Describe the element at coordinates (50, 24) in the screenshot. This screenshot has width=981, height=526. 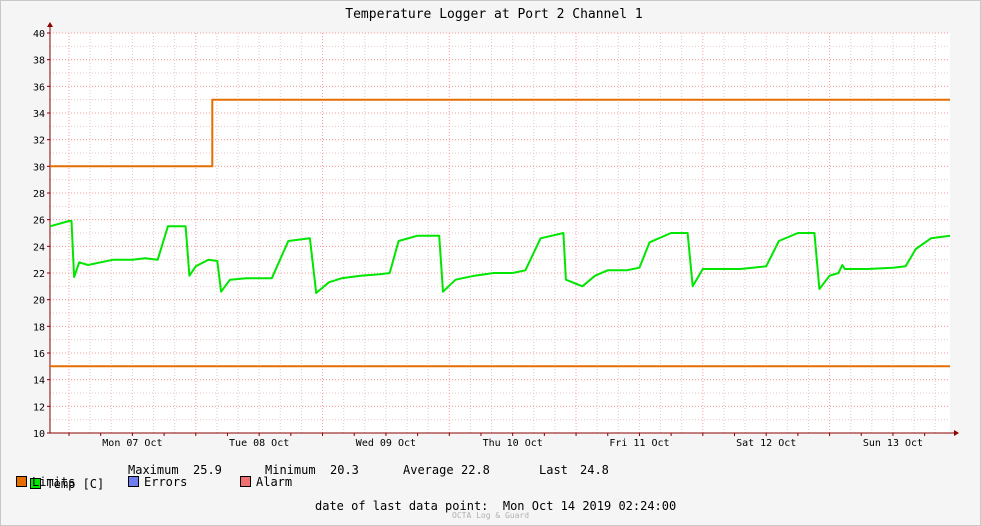
I see `y-axis-arrow` at that location.